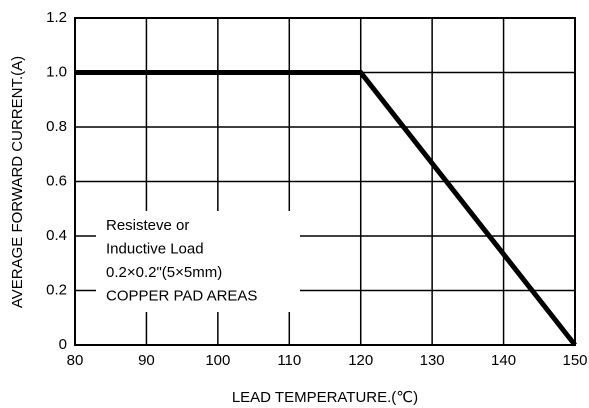  I want to click on annotation-box, so click(198, 261).